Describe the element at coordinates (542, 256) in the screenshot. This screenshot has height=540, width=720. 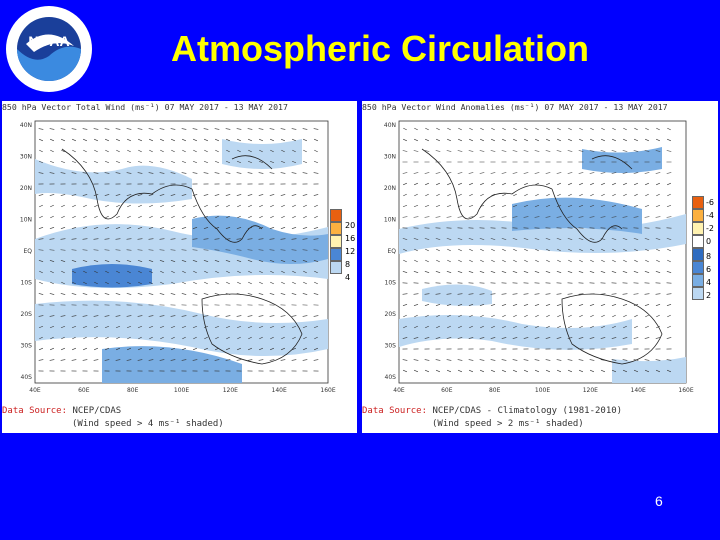
I see `coastlines` at that location.